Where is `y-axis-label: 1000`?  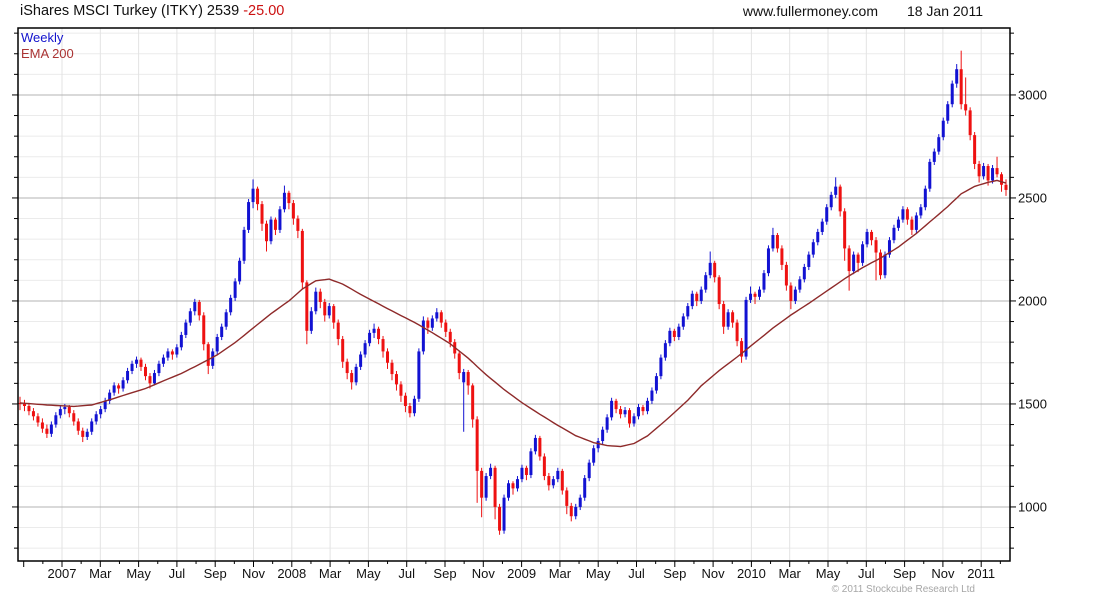 y-axis-label: 1000 is located at coordinates (1032, 506).